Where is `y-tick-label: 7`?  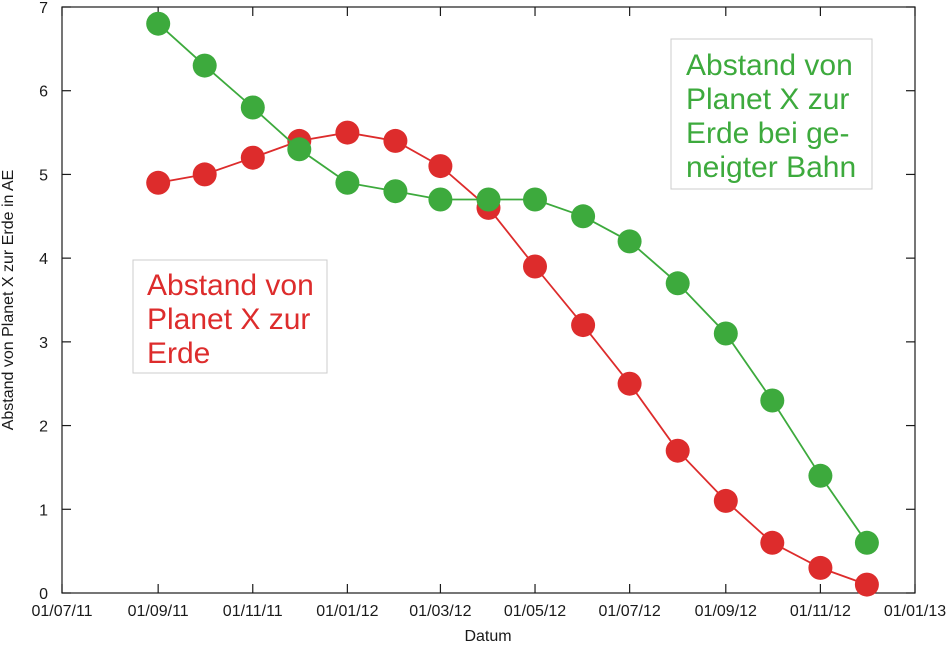
y-tick-label: 7 is located at coordinates (43, 8).